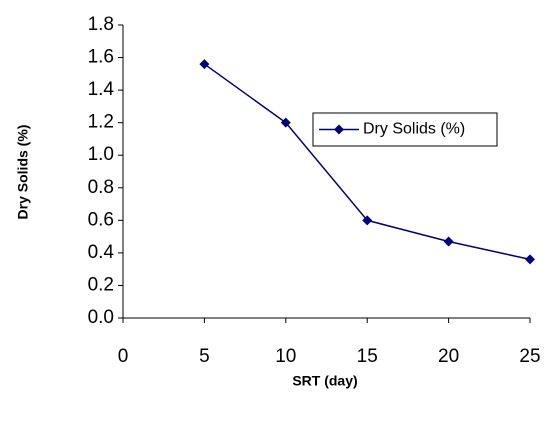 The height and width of the screenshot is (421, 546). Describe the element at coordinates (529, 356) in the screenshot. I see `x-tick-label: 25` at that location.